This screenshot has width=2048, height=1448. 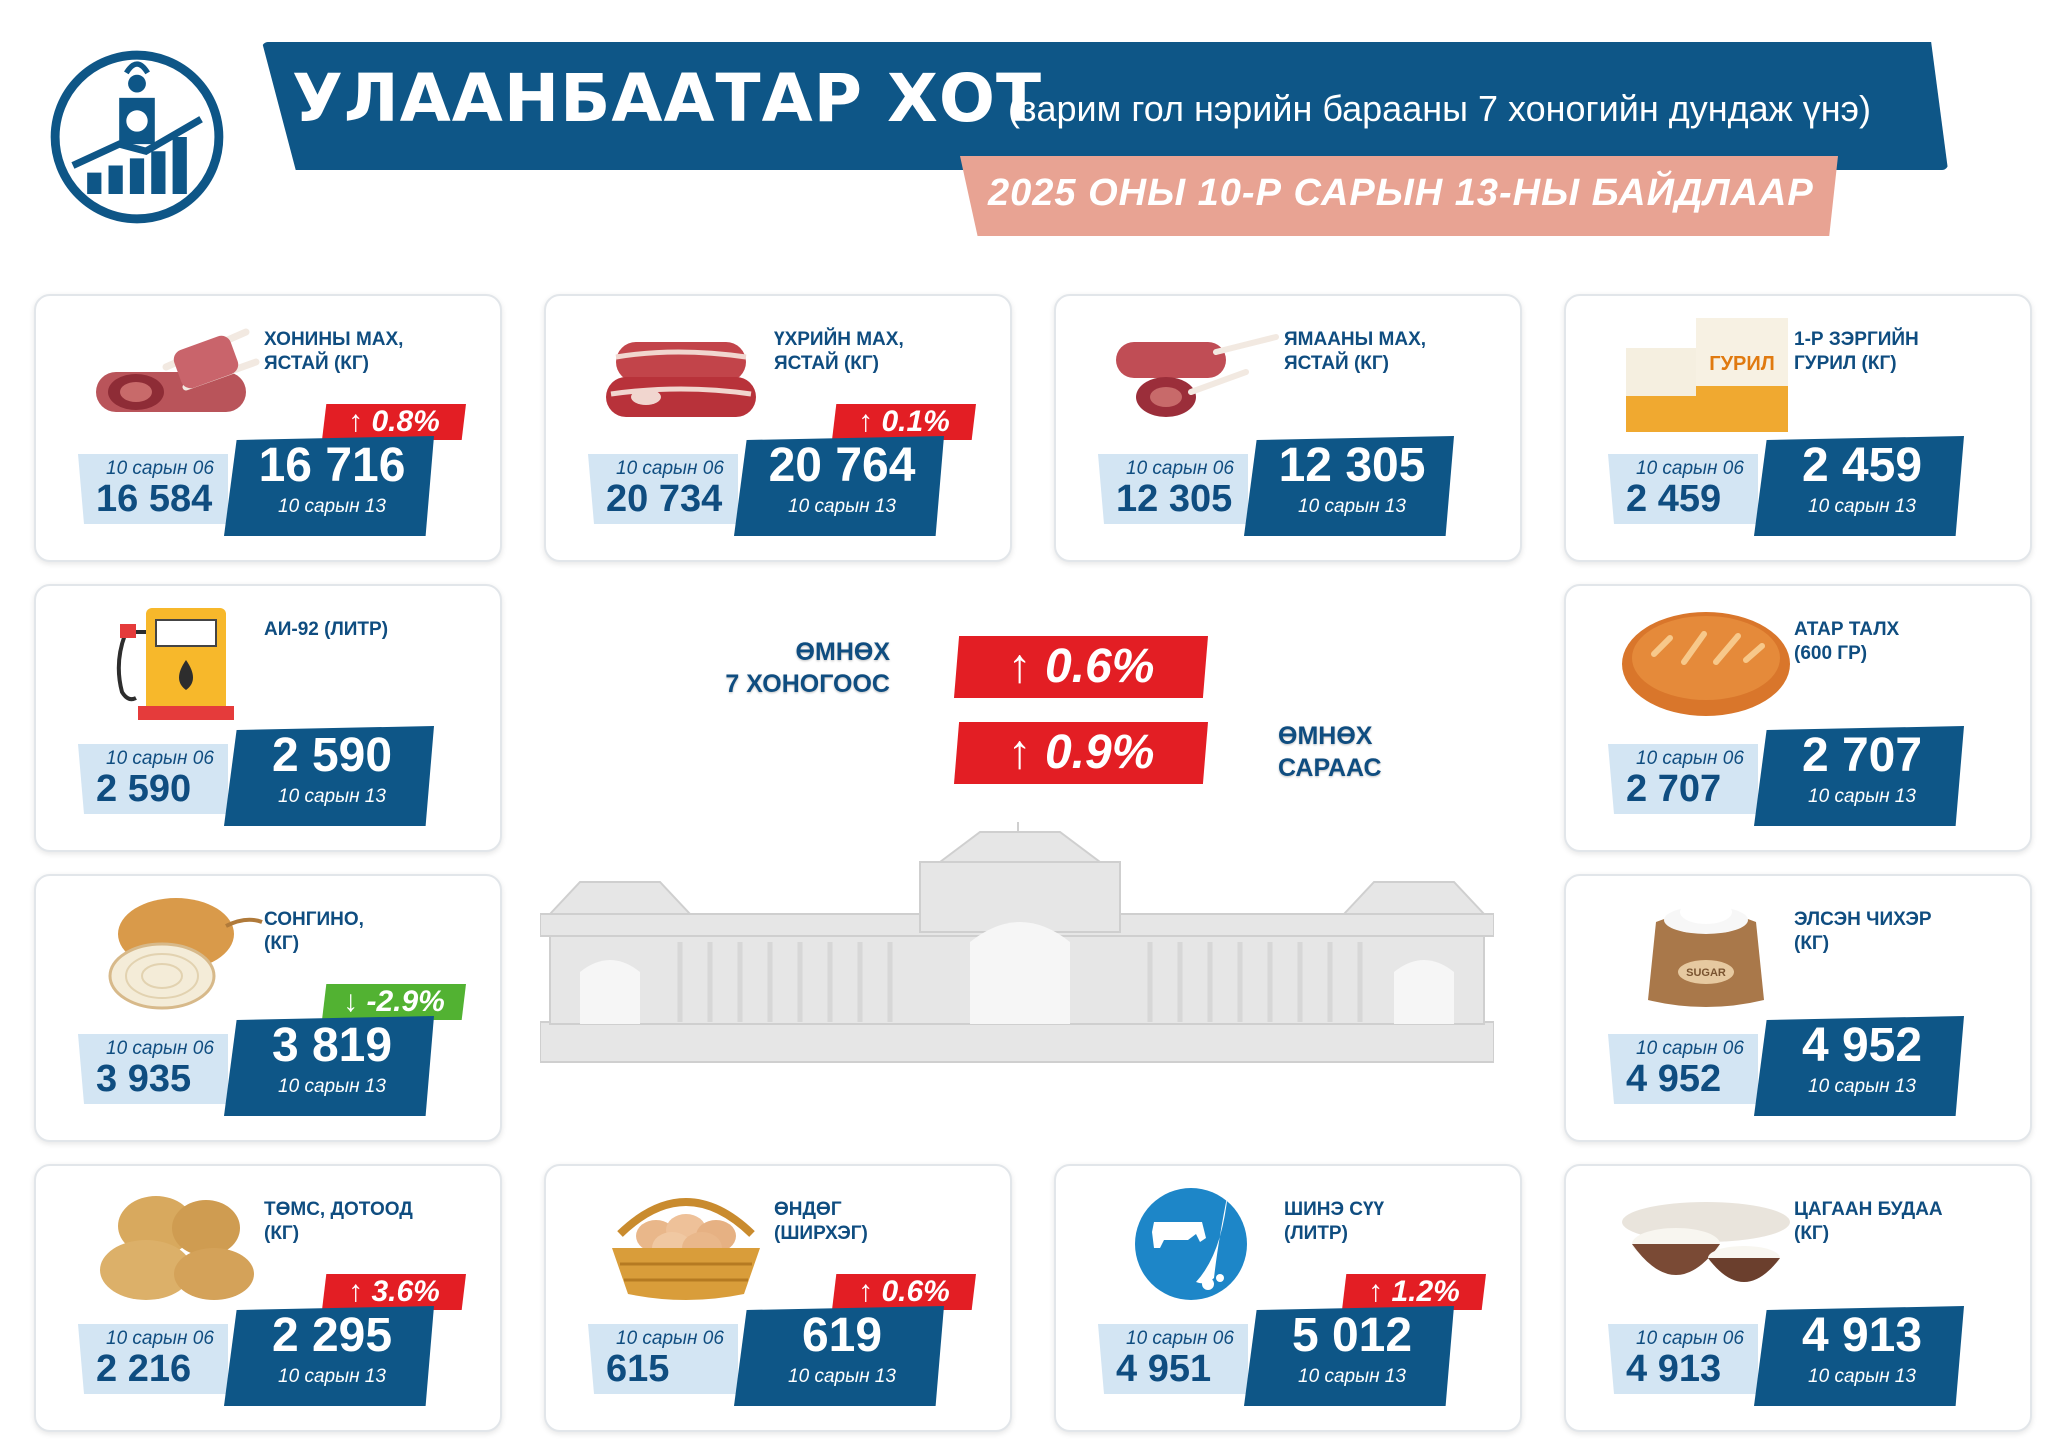 What do you see at coordinates (1706, 953) in the screenshot?
I see `sugar-sack-icon: SUGAR` at bounding box center [1706, 953].